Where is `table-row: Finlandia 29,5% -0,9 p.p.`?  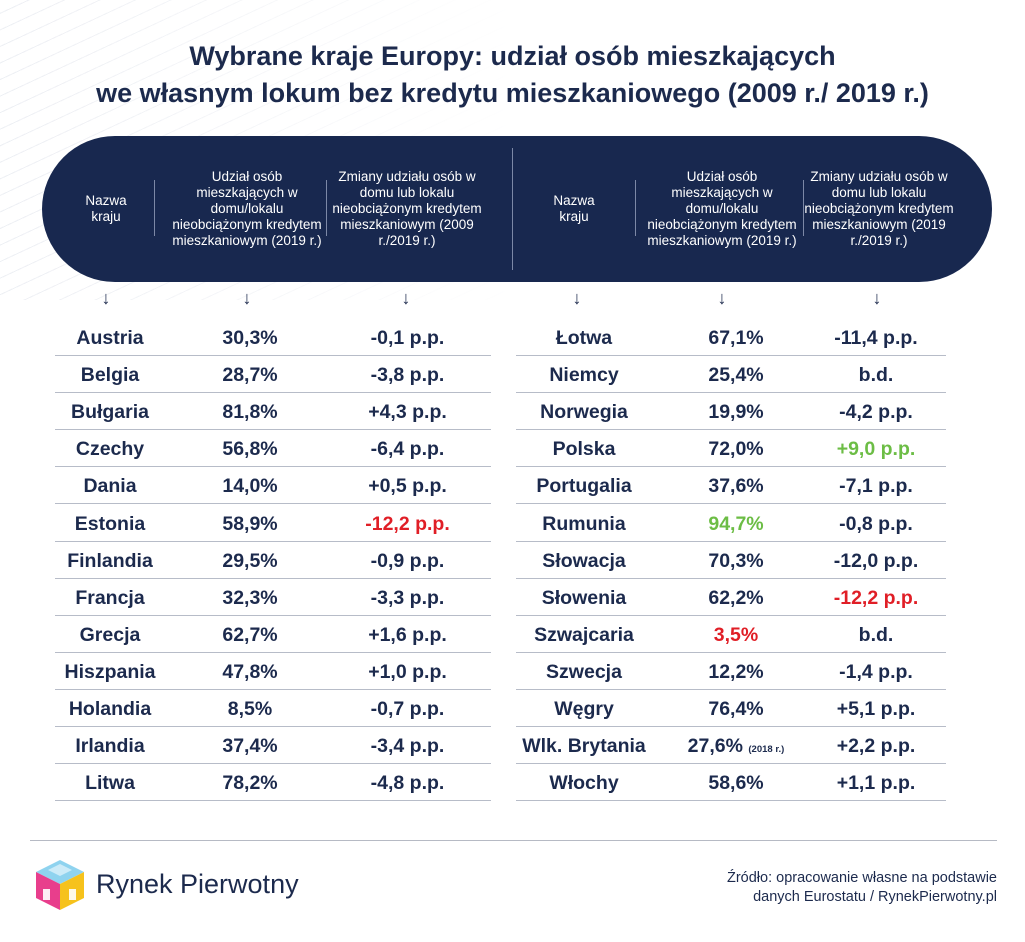
table-row: Finlandia 29,5% -0,9 p.p. is located at coordinates (273, 560).